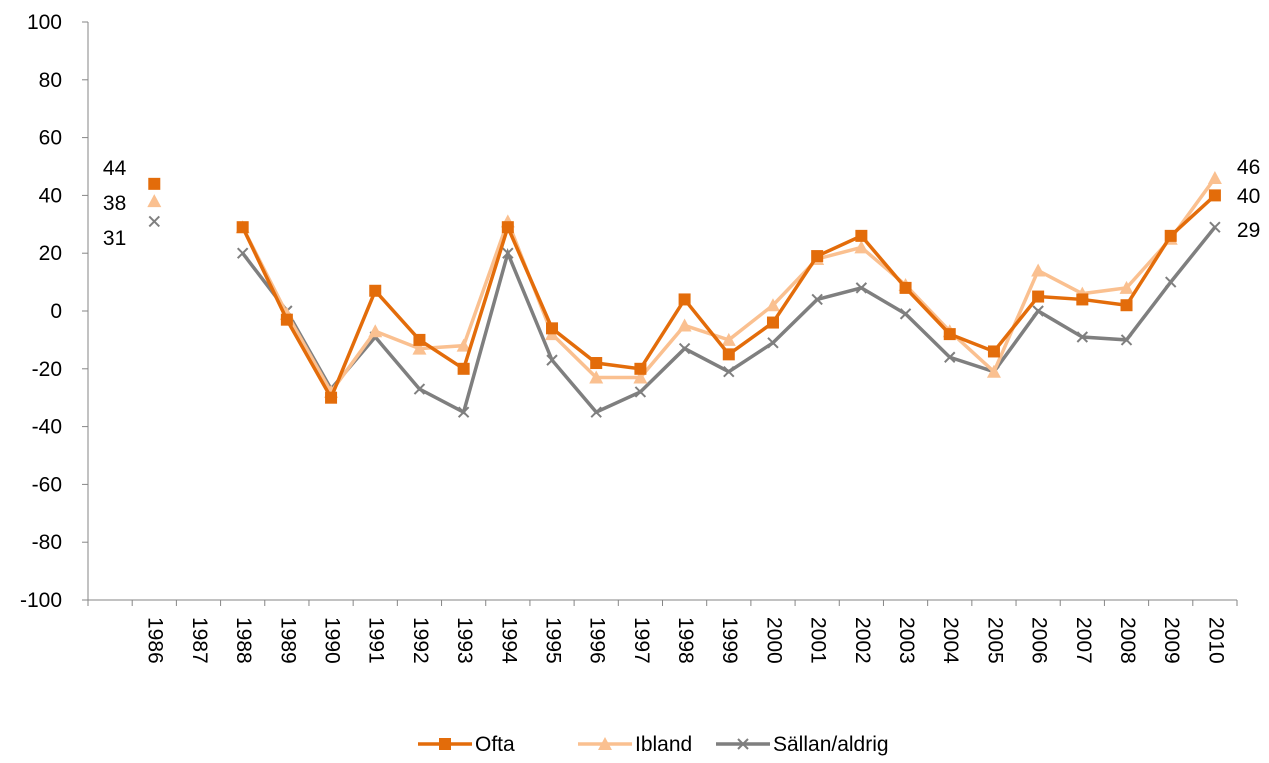 This screenshot has height=763, width=1269. Describe the element at coordinates (1215, 640) in the screenshot. I see `x-tick-label: 2010` at that location.